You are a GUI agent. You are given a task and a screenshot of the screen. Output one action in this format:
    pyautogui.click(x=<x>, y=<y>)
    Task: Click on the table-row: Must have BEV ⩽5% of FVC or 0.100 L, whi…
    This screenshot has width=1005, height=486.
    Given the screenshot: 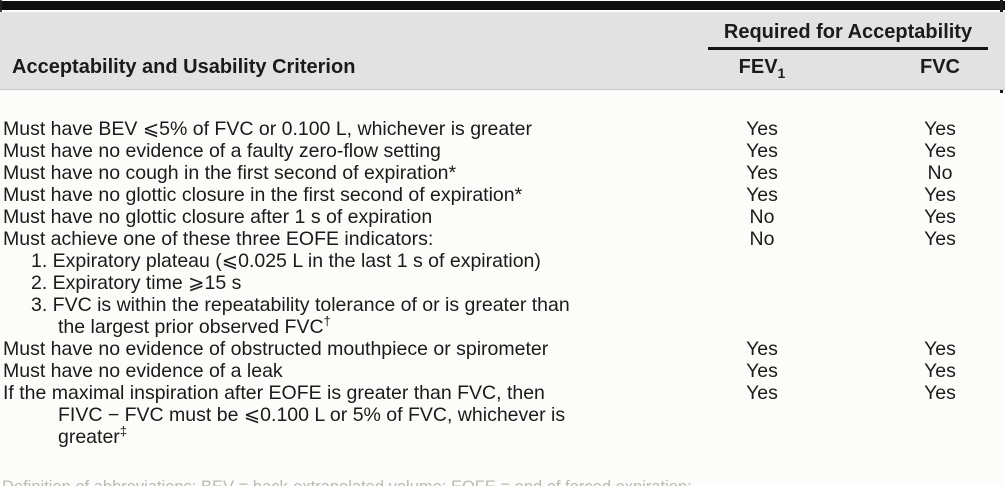 What is the action you would take?
    pyautogui.click(x=502, y=129)
    